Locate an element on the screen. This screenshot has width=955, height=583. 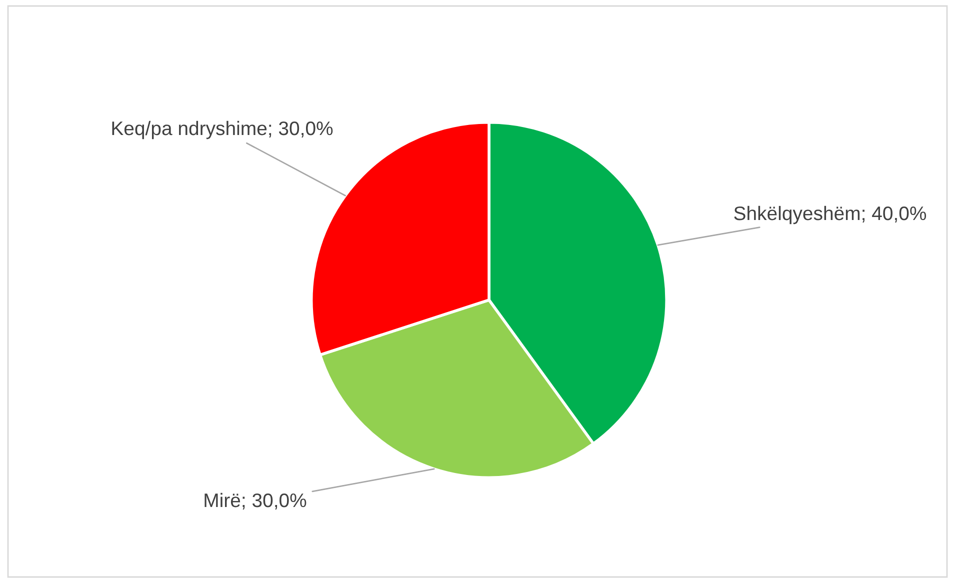
slice-label: Keq/pa ndryshime; 30,0% is located at coordinates (222, 130).